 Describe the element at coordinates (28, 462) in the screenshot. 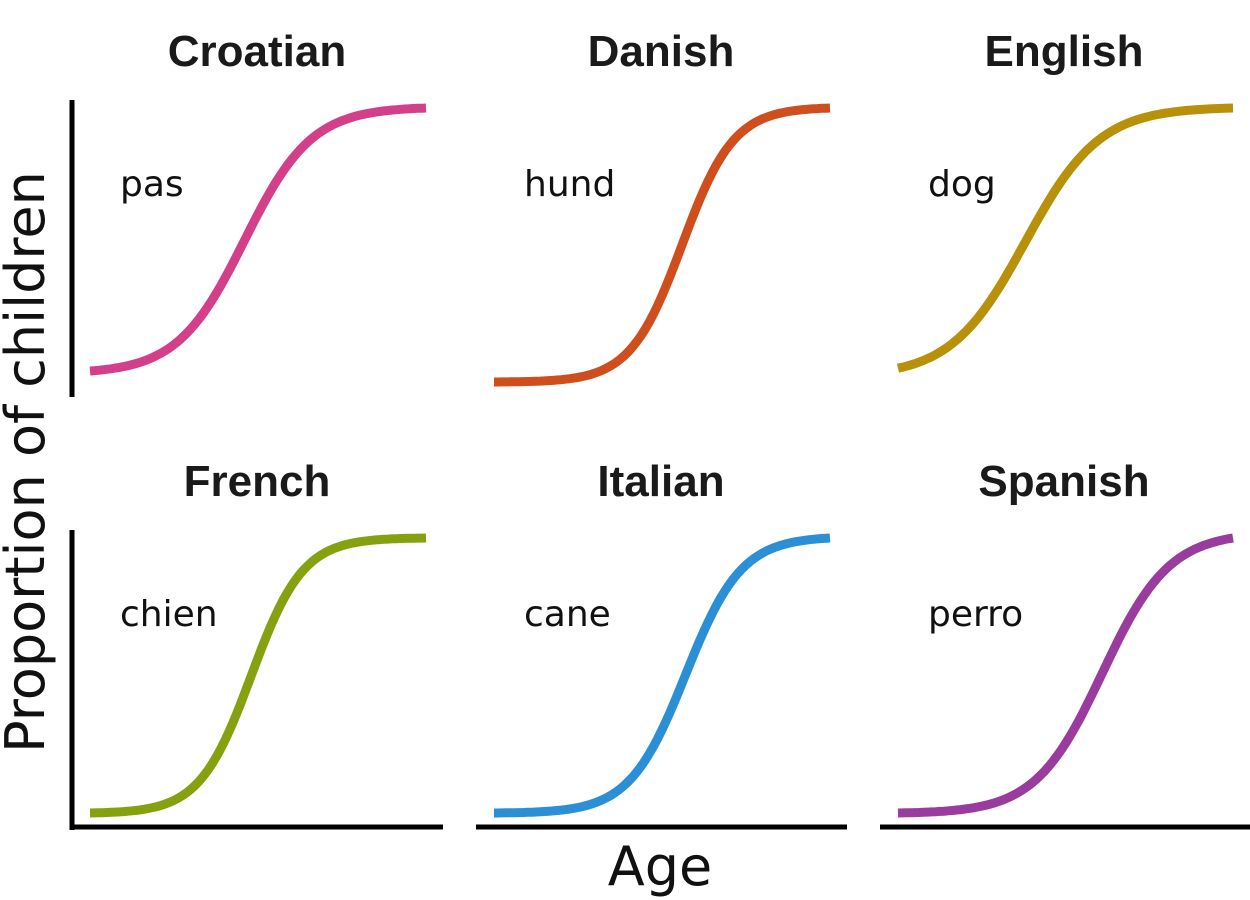

I see `y-axis-title: Proportion of children` at that location.